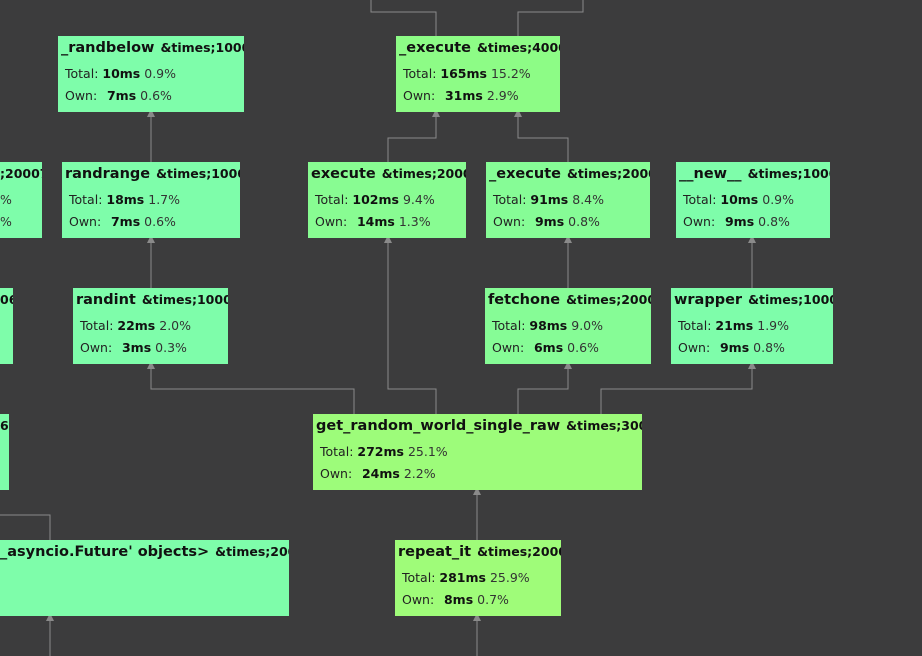  What do you see at coordinates (463, 73) in the screenshot?
I see `total-ms: 165ms` at bounding box center [463, 73].